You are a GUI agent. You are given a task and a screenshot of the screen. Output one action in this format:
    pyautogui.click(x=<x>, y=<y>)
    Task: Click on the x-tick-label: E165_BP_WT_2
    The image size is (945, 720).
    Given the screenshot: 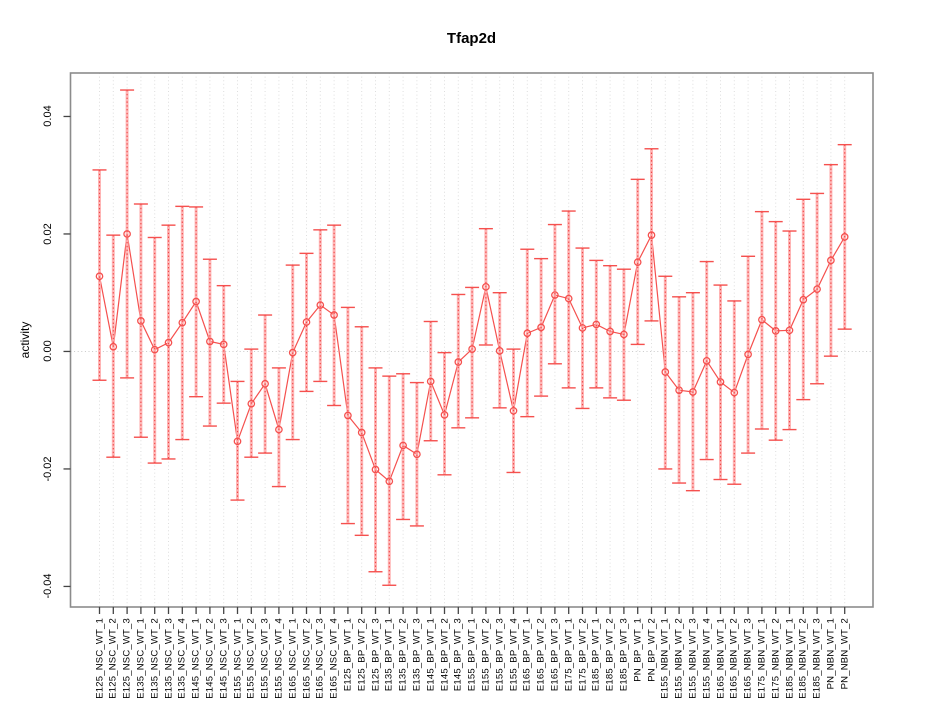 What is the action you would take?
    pyautogui.click(x=541, y=655)
    